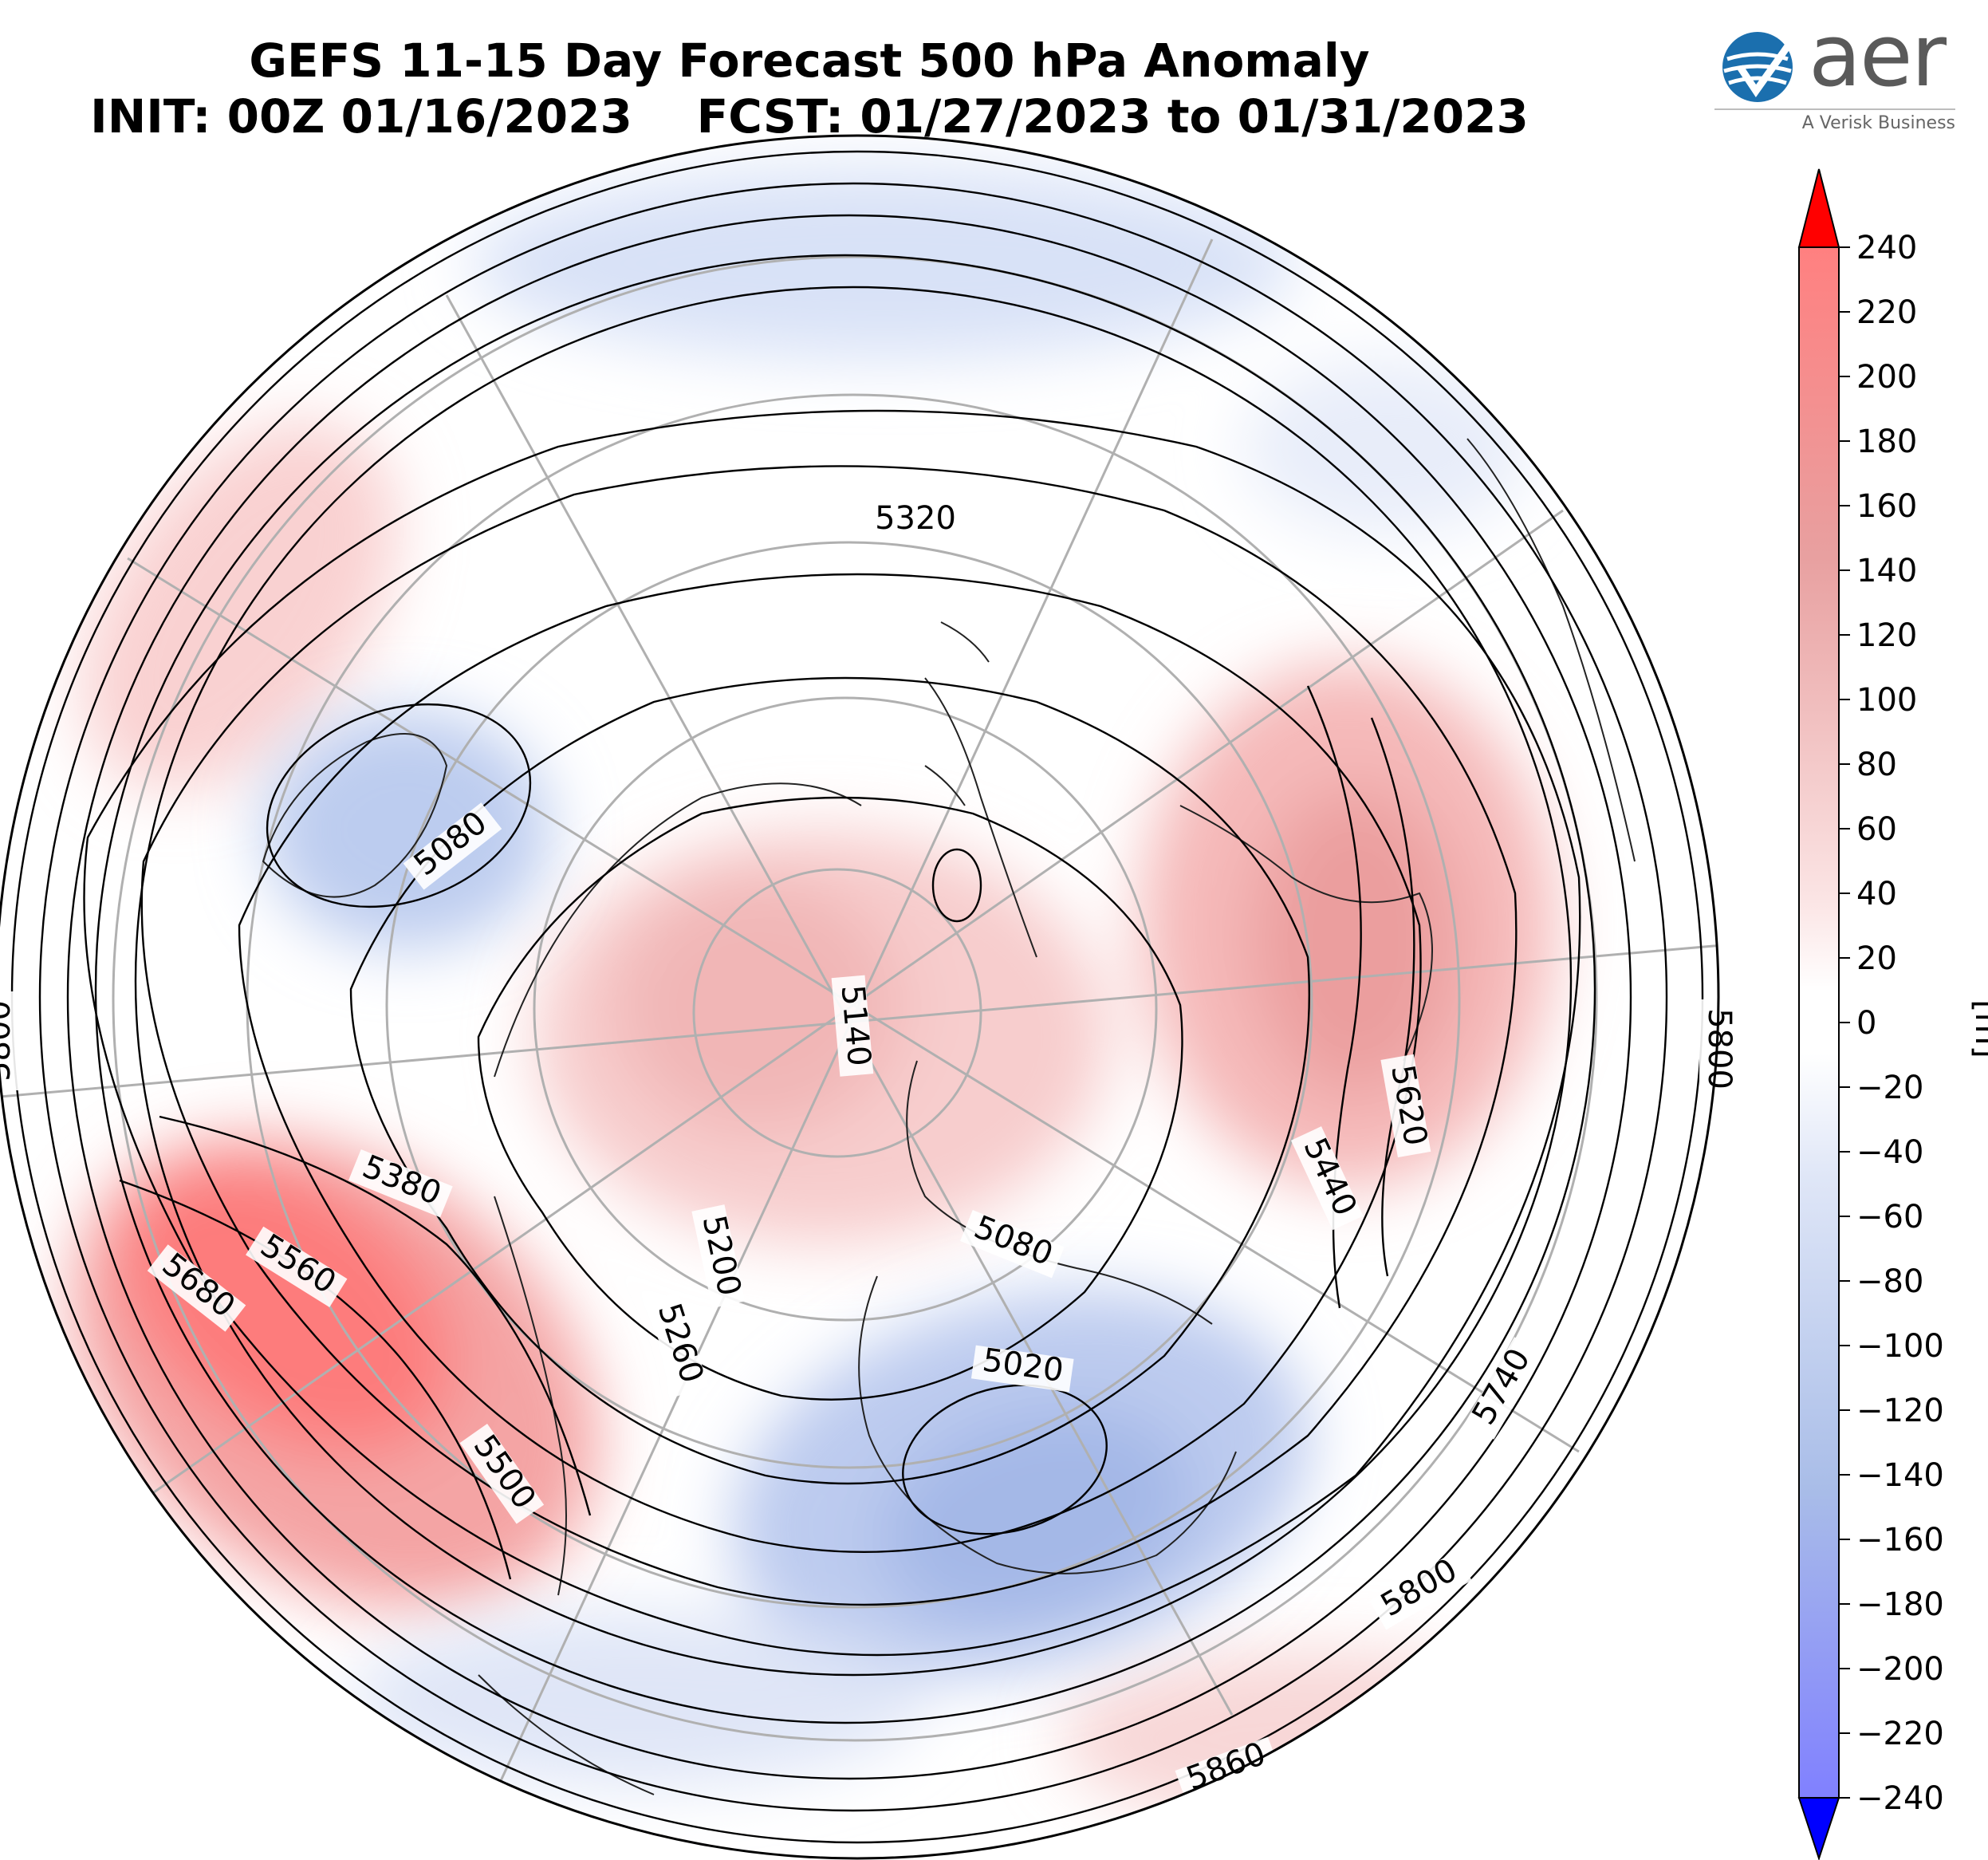 Image resolution: width=1988 pixels, height=1860 pixels. I want to click on coastline-lake-region, so click(355, 815).